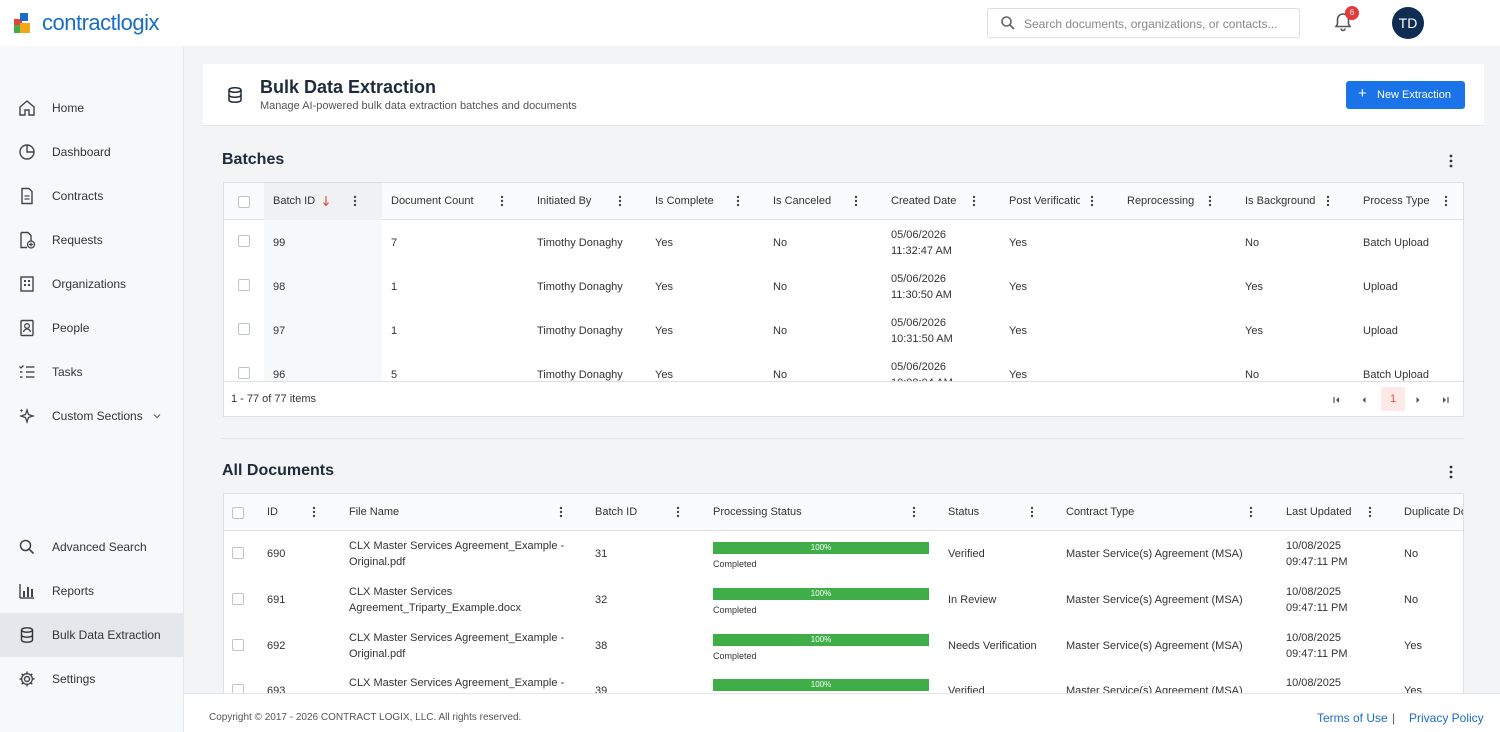 The height and width of the screenshot is (732, 1500). What do you see at coordinates (299, 512) in the screenshot?
I see `column-header-id: ID` at bounding box center [299, 512].